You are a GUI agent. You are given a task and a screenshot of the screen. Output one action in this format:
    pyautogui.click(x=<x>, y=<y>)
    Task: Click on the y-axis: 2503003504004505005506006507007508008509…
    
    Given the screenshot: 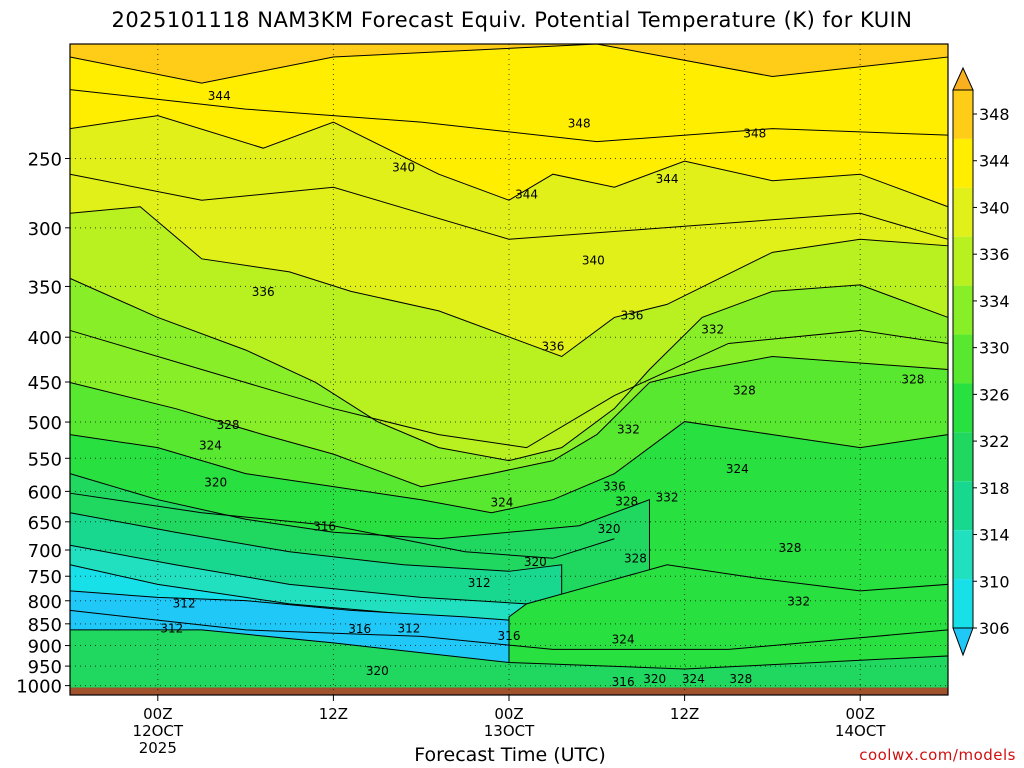 What is the action you would take?
    pyautogui.click(x=43, y=423)
    